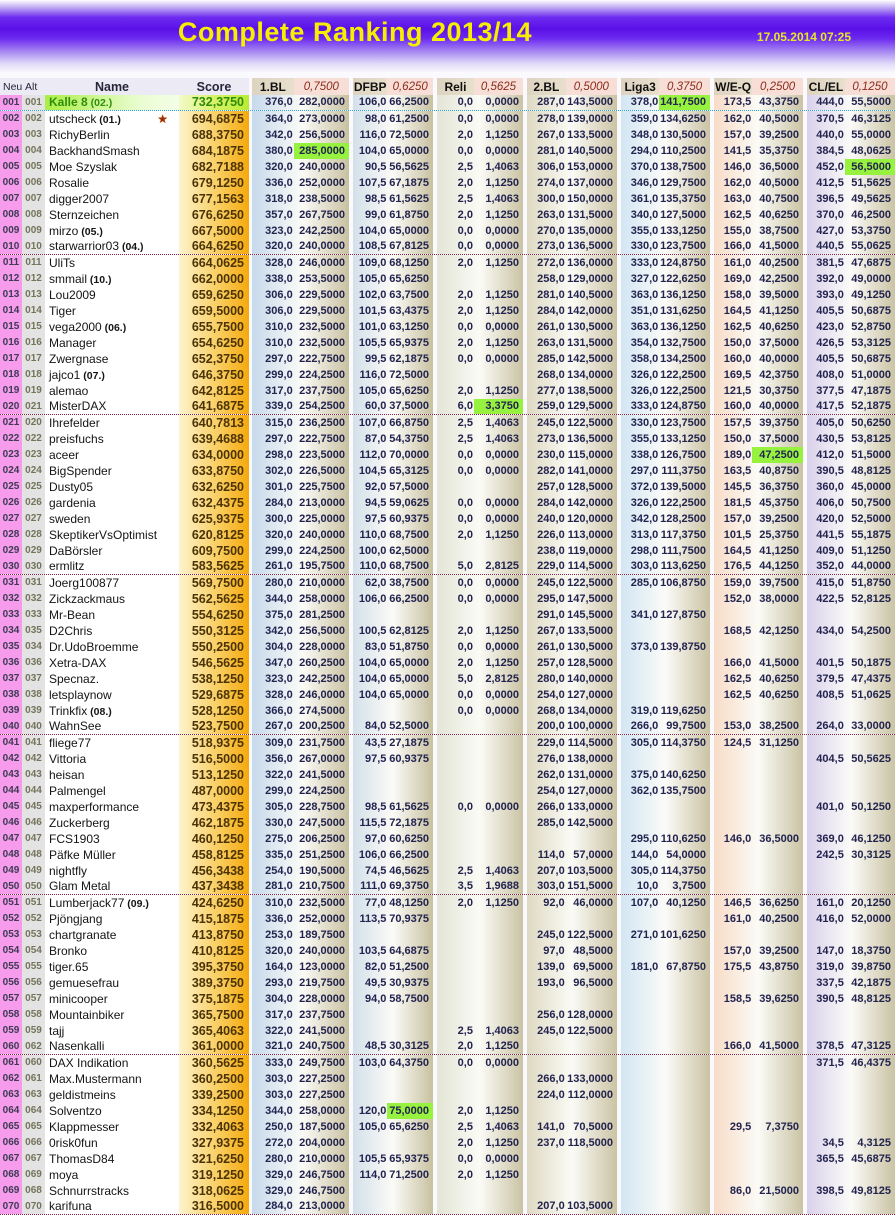 Image resolution: width=895 pixels, height=1215 pixels. I want to click on reli-points: 2,0, so click(465, 903).